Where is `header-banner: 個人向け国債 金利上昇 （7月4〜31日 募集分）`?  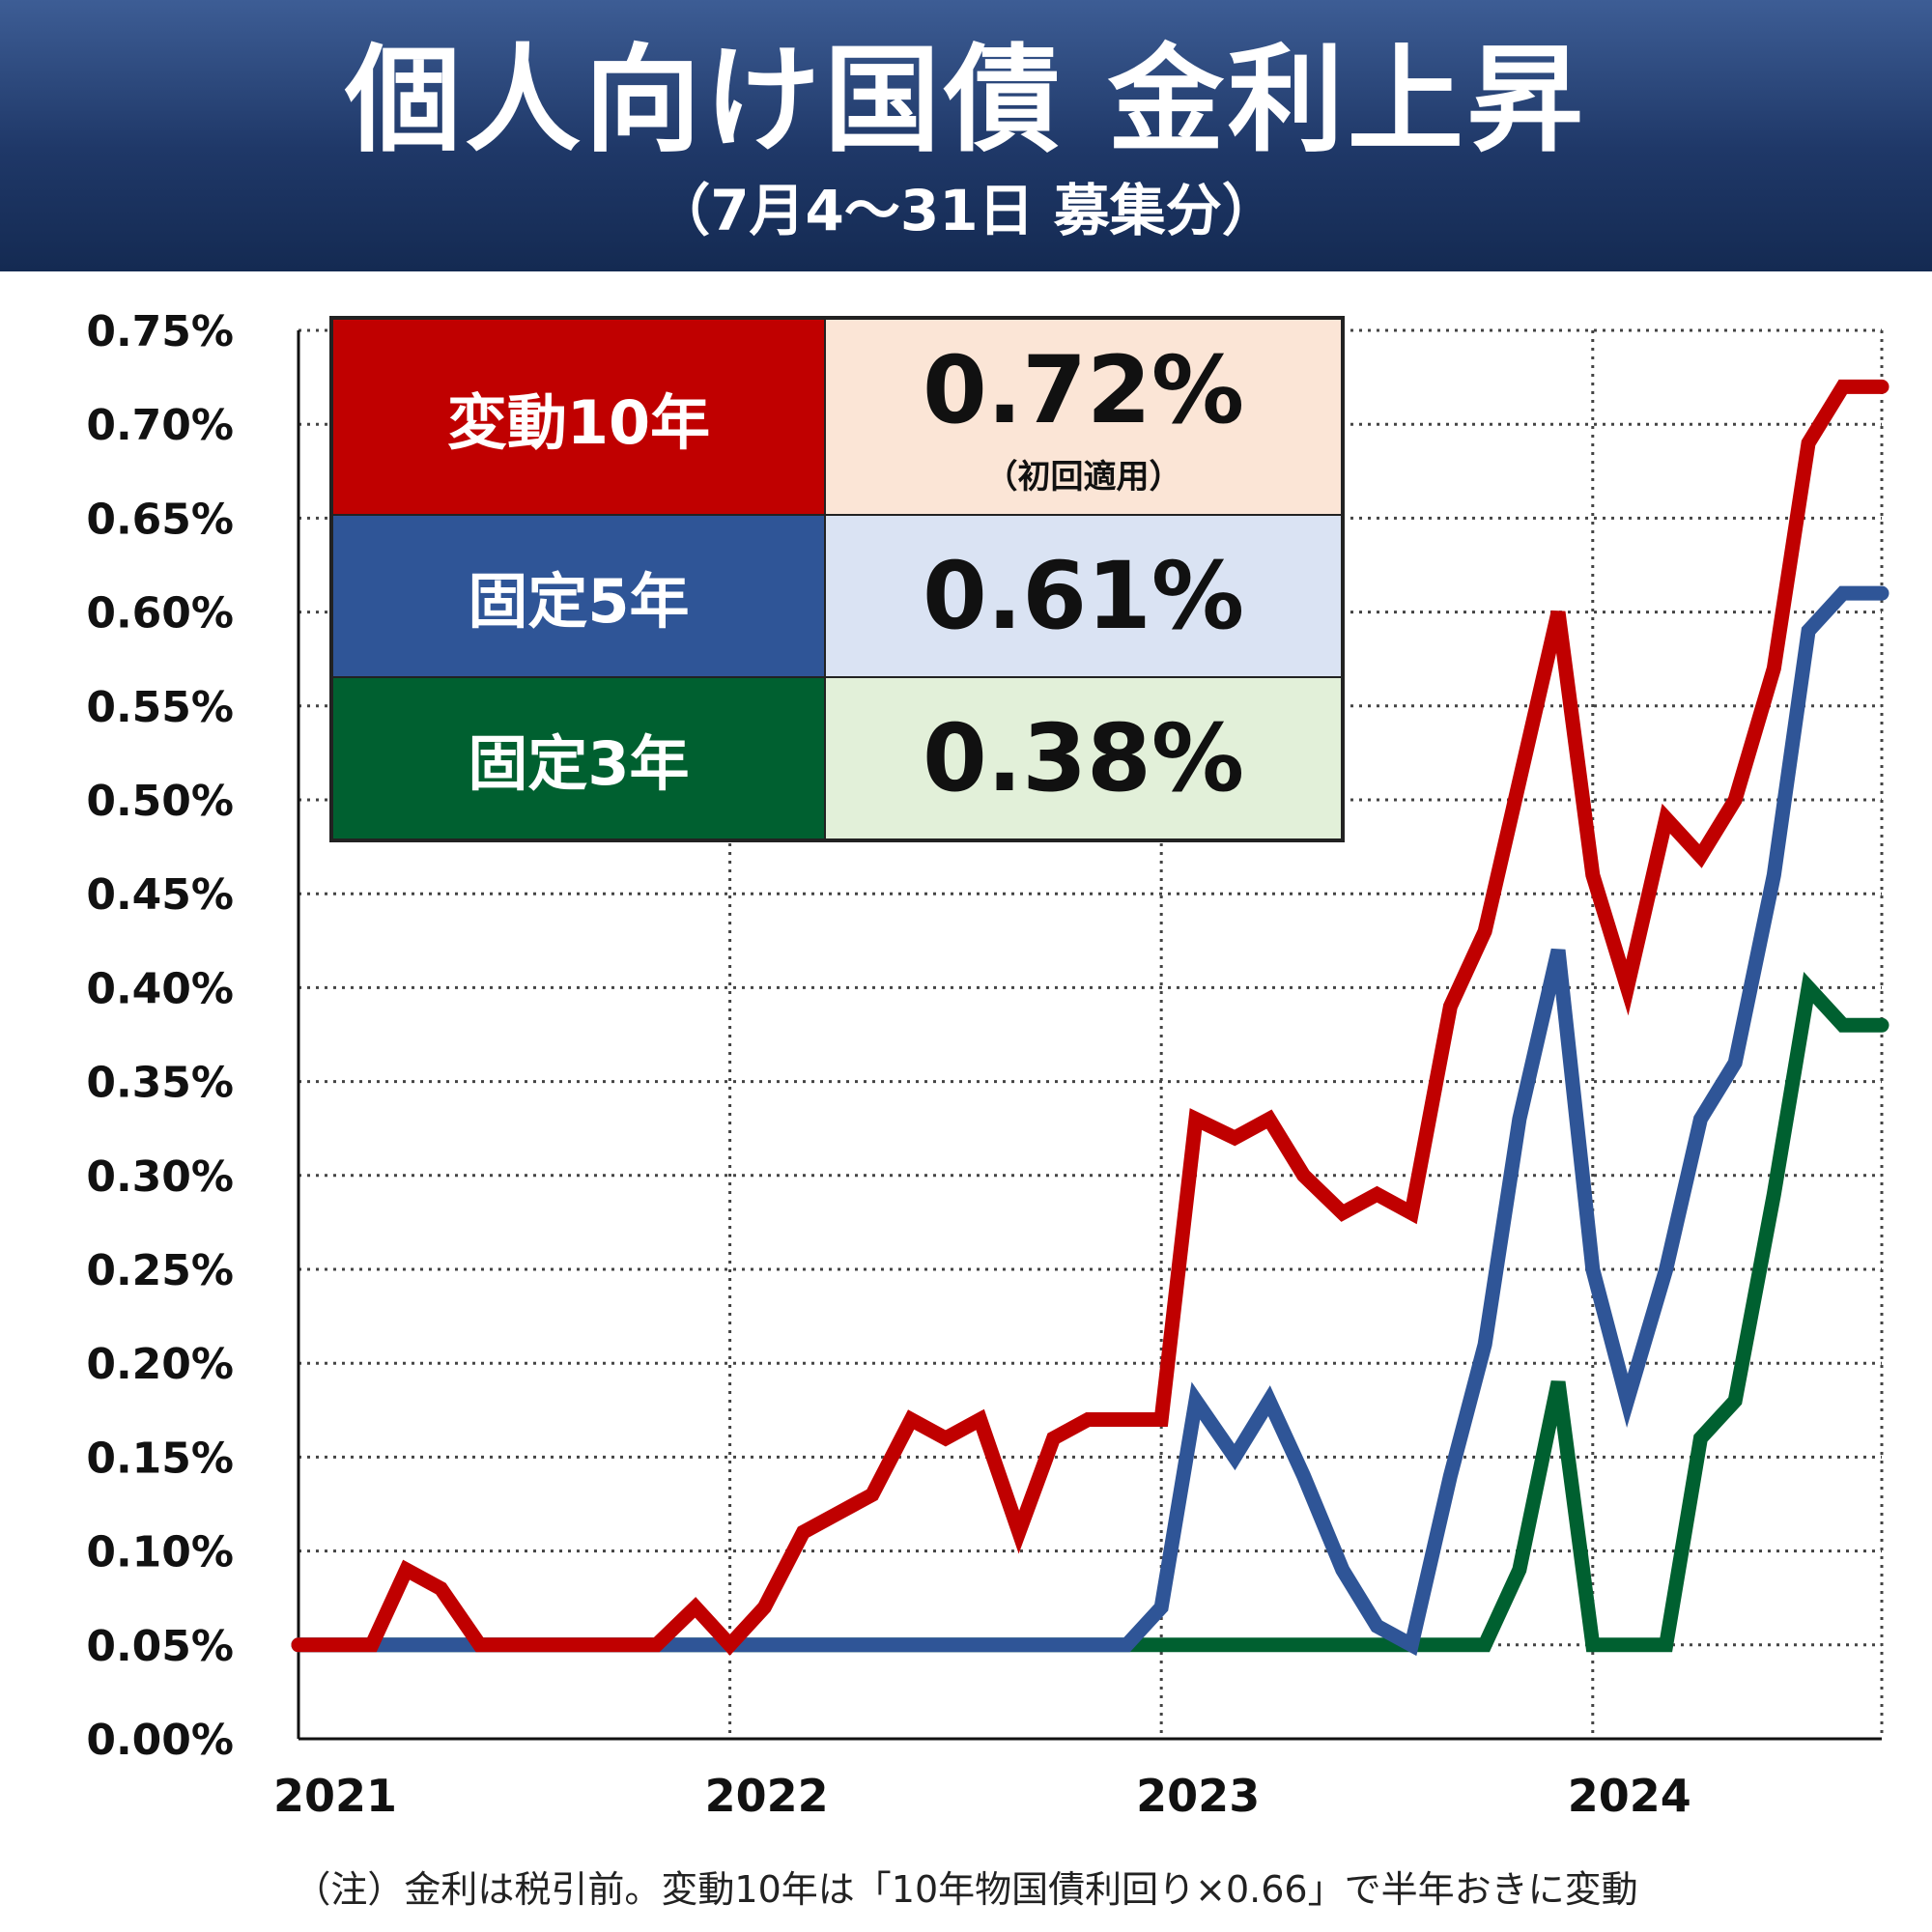 header-banner: 個人向け国債 金利上昇 （7月4〜31日 募集分） is located at coordinates (966, 135).